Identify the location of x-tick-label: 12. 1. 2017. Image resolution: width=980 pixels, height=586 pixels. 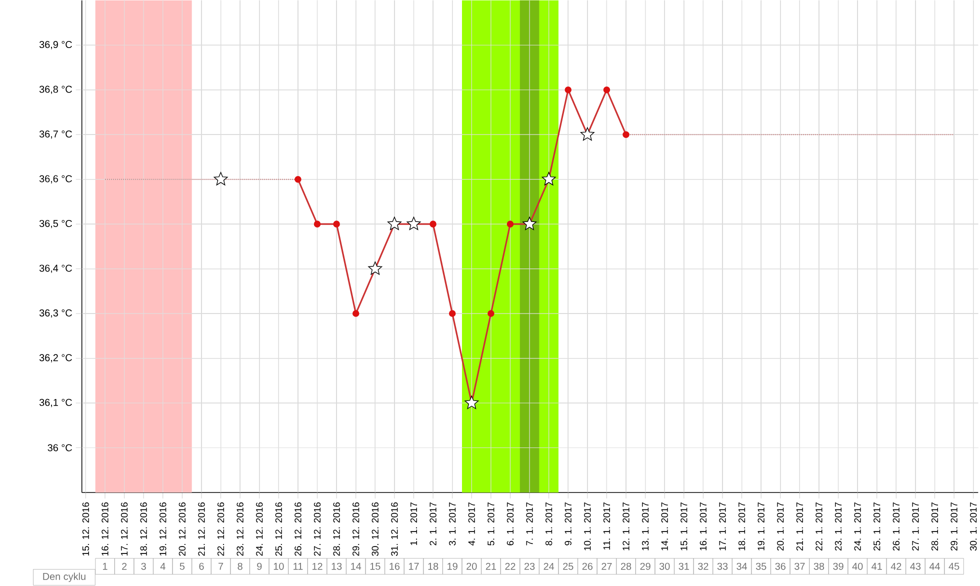
(626, 526).